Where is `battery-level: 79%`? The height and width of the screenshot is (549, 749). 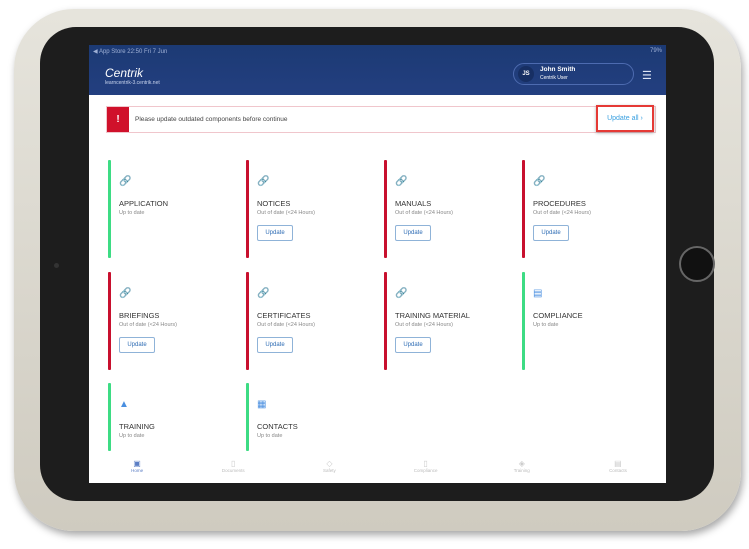 battery-level: 79% is located at coordinates (655, 51).